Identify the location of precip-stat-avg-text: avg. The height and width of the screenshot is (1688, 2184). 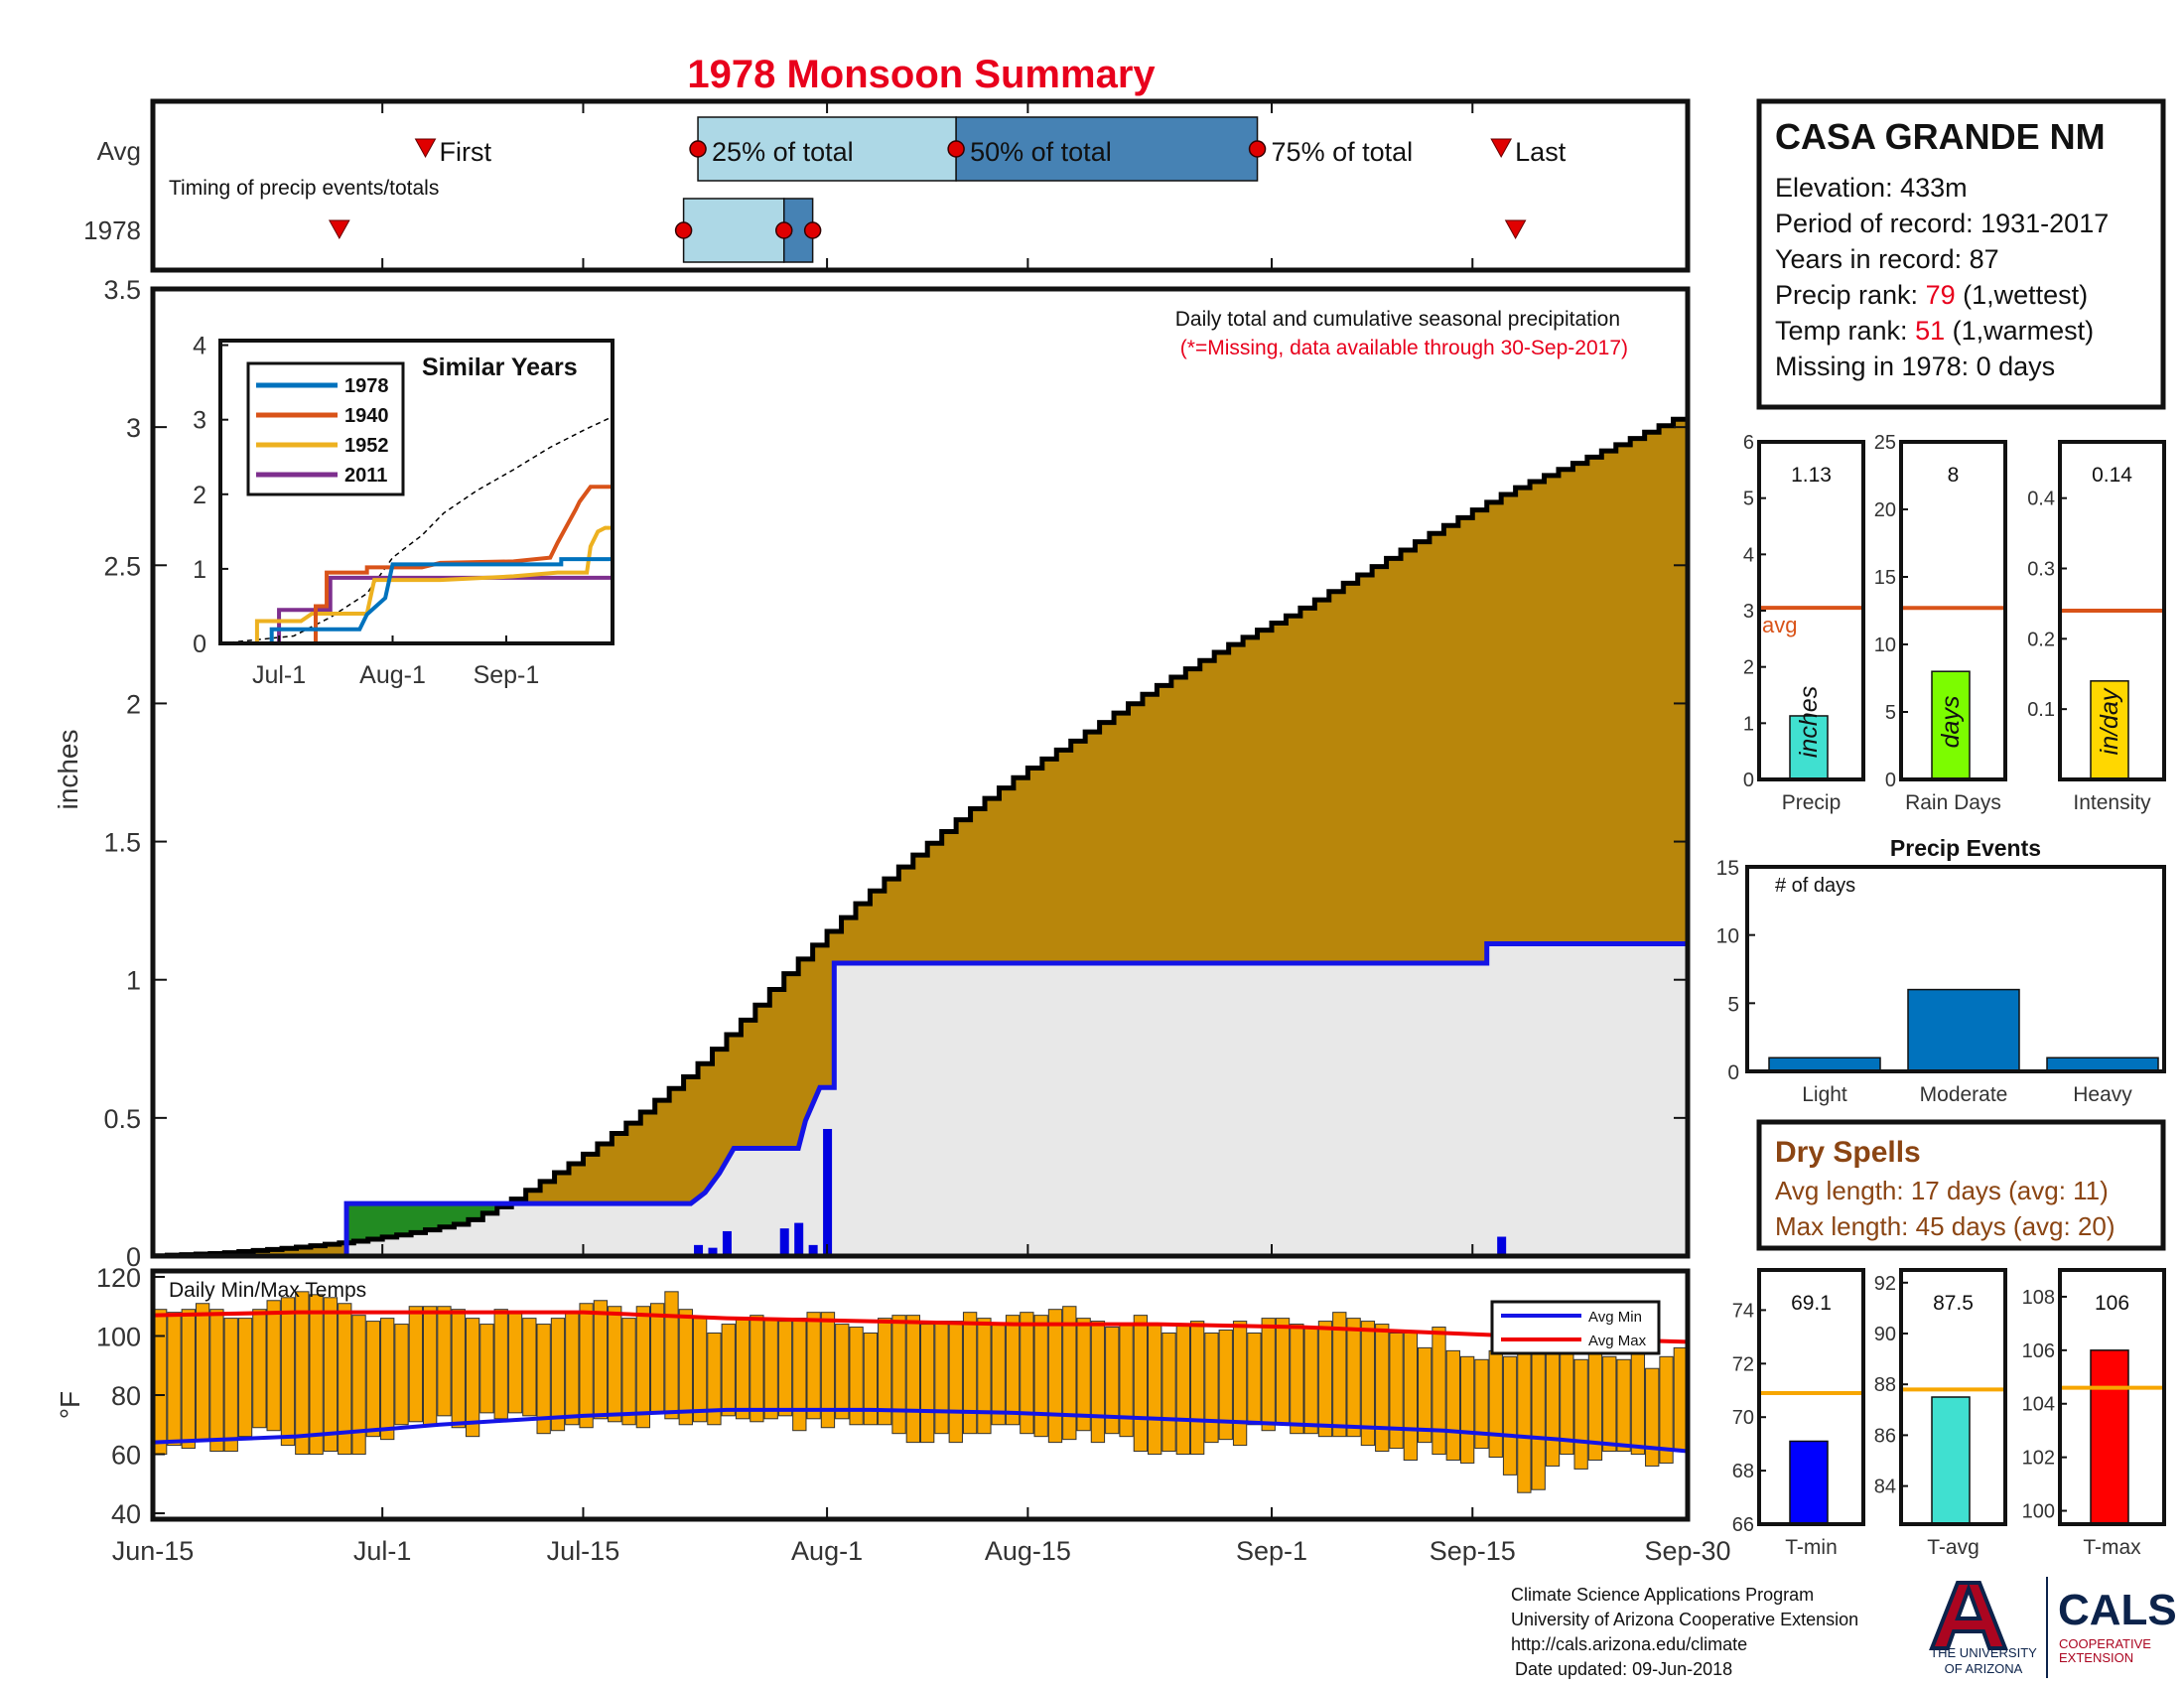
(1779, 625).